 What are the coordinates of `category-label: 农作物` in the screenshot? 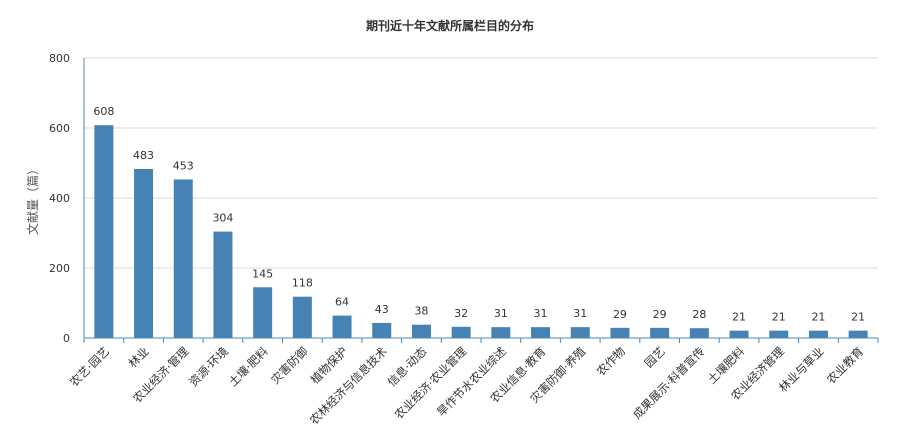 It's located at (611, 361).